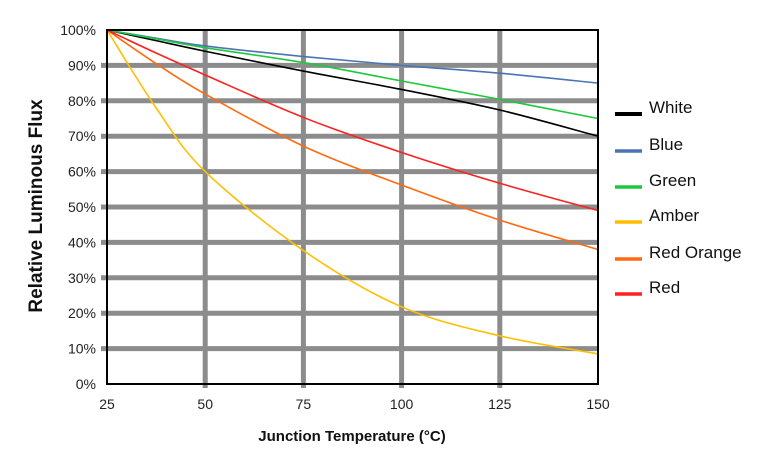  Describe the element at coordinates (666, 144) in the screenshot. I see `legend-label: Blue` at that location.